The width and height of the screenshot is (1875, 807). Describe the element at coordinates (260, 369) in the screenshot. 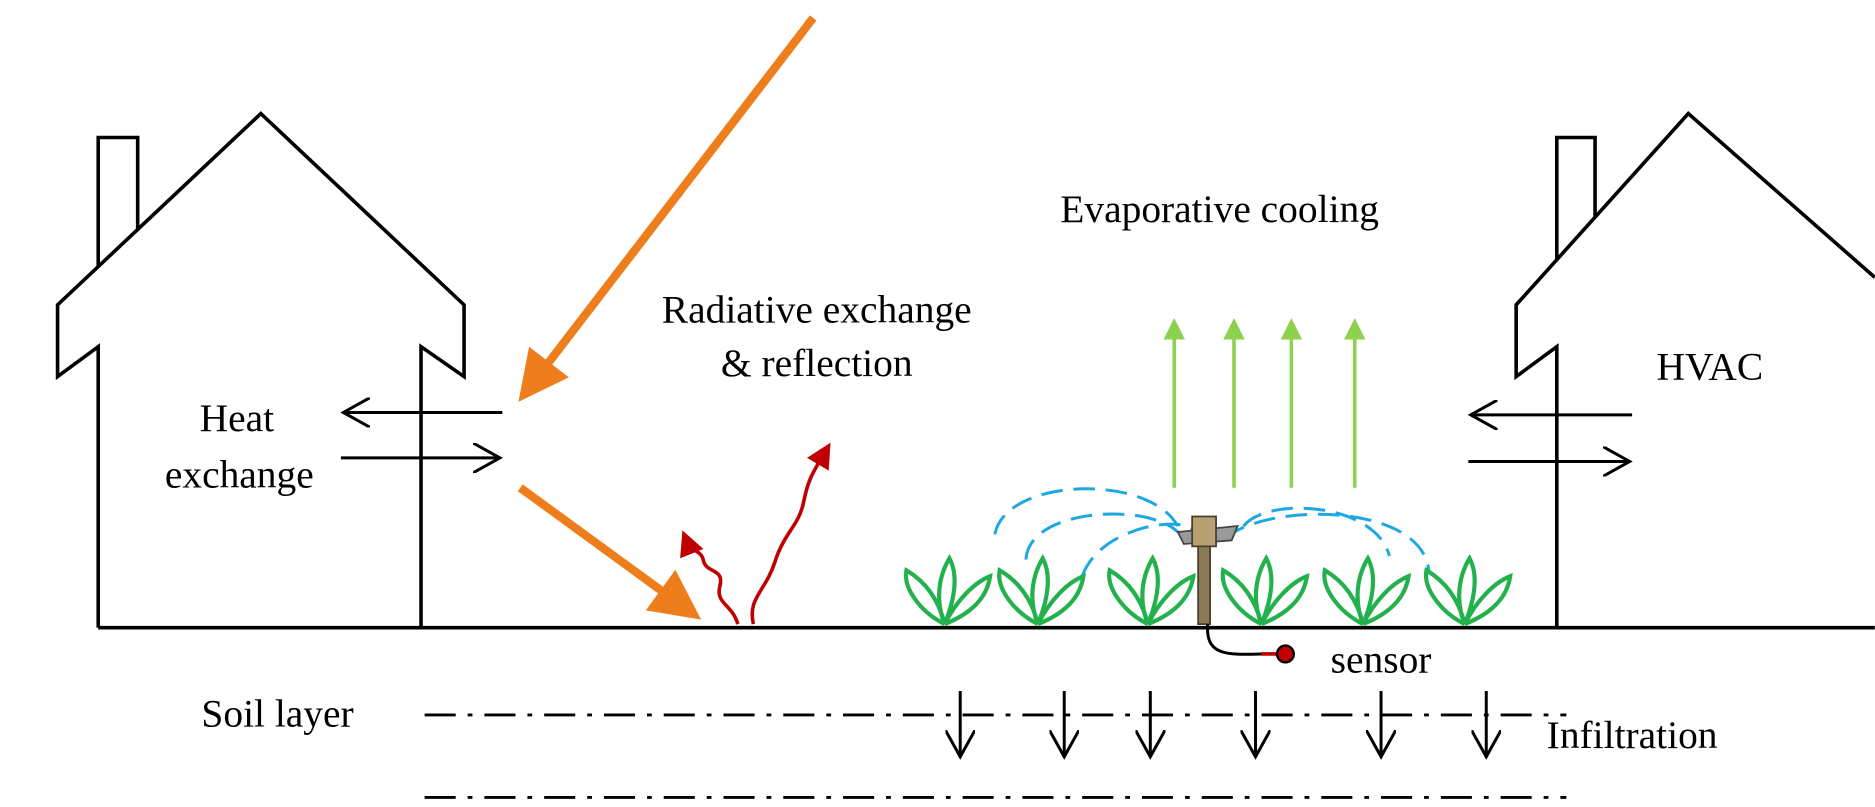

I see `left-house` at that location.